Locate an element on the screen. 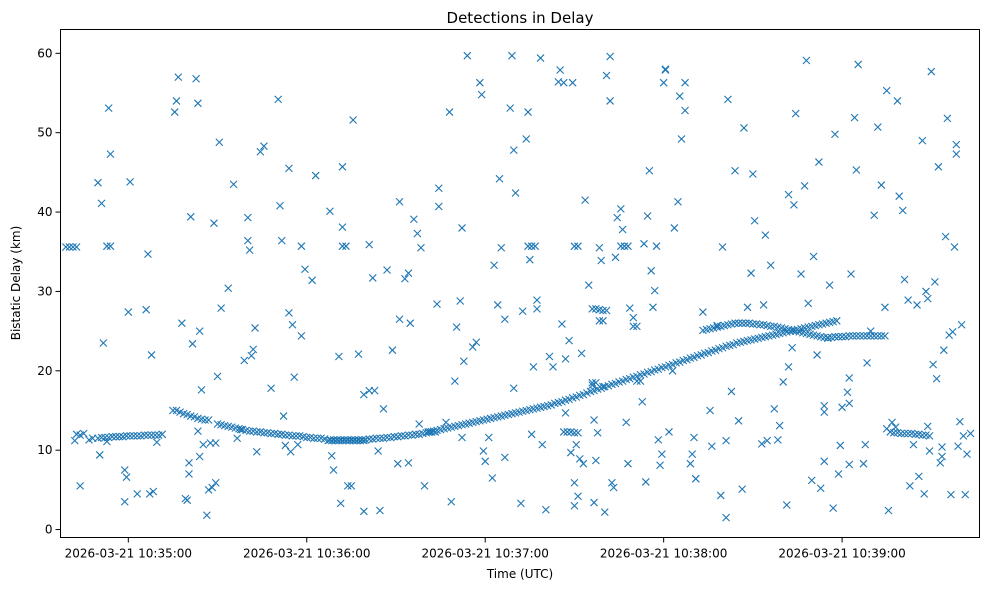 The height and width of the screenshot is (590, 989). x-tick-label: 2026-03-21 10:38:00 is located at coordinates (663, 554).